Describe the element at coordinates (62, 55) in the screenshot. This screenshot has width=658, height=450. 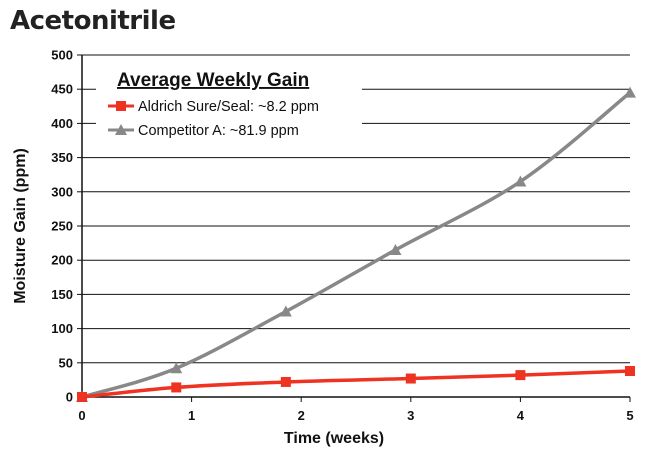
I see `y-tick-label: 500` at that location.